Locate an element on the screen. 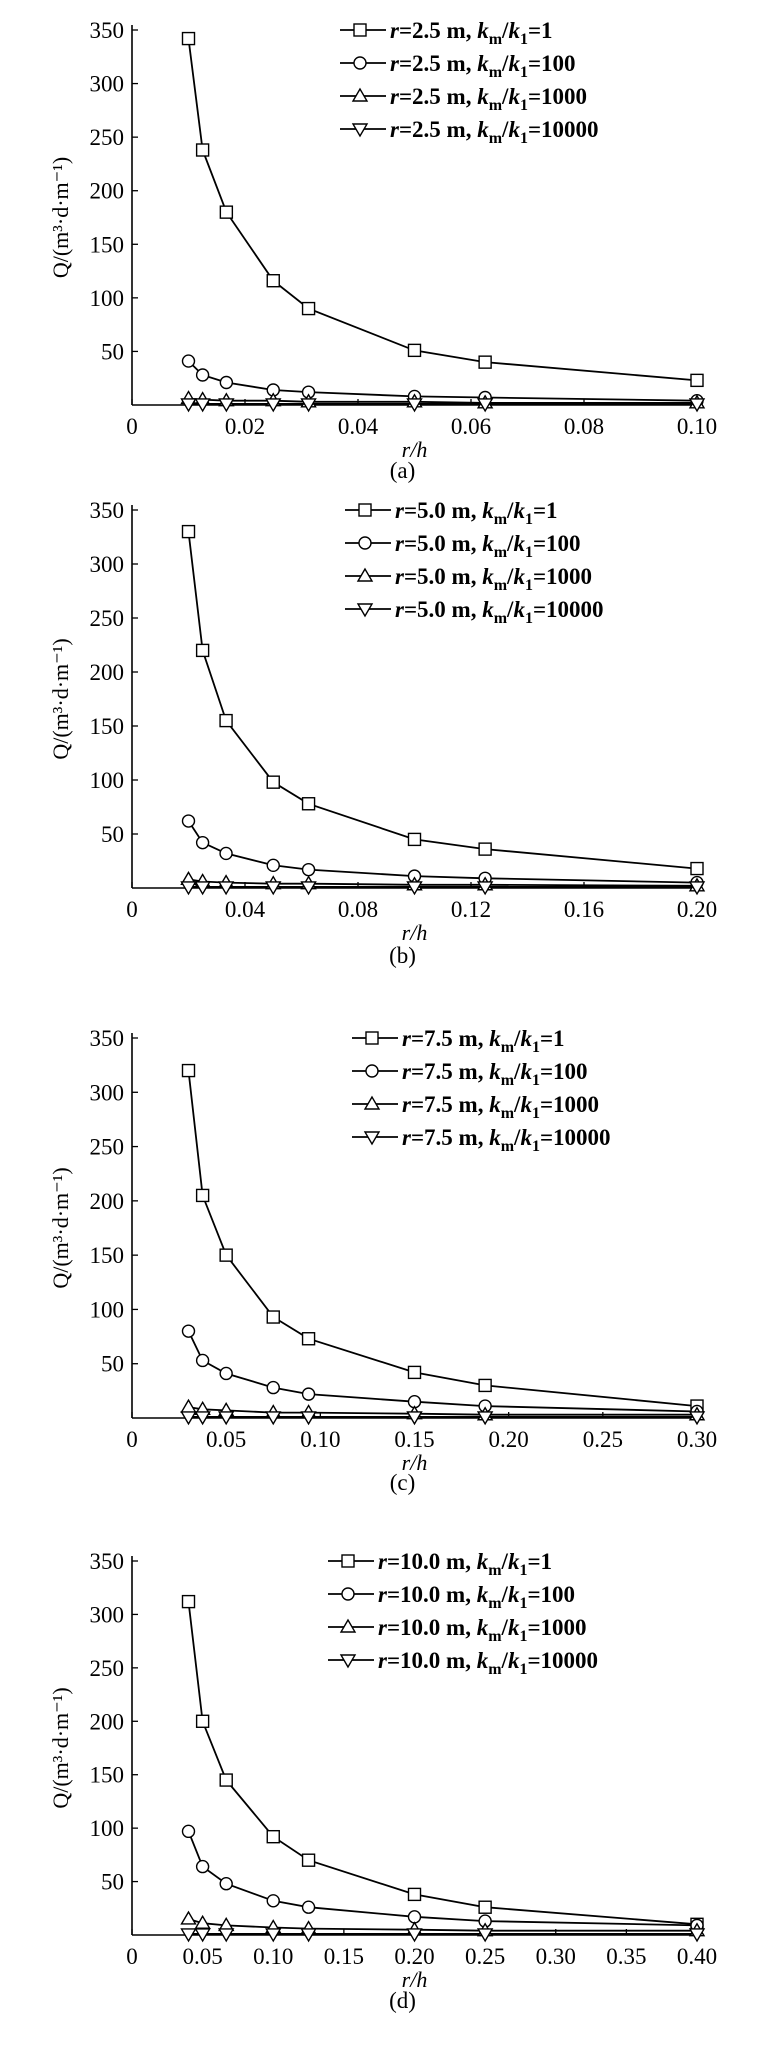 The width and height of the screenshot is (763, 2051). legend-marker-triangle-down is located at coordinates (372, 1138).